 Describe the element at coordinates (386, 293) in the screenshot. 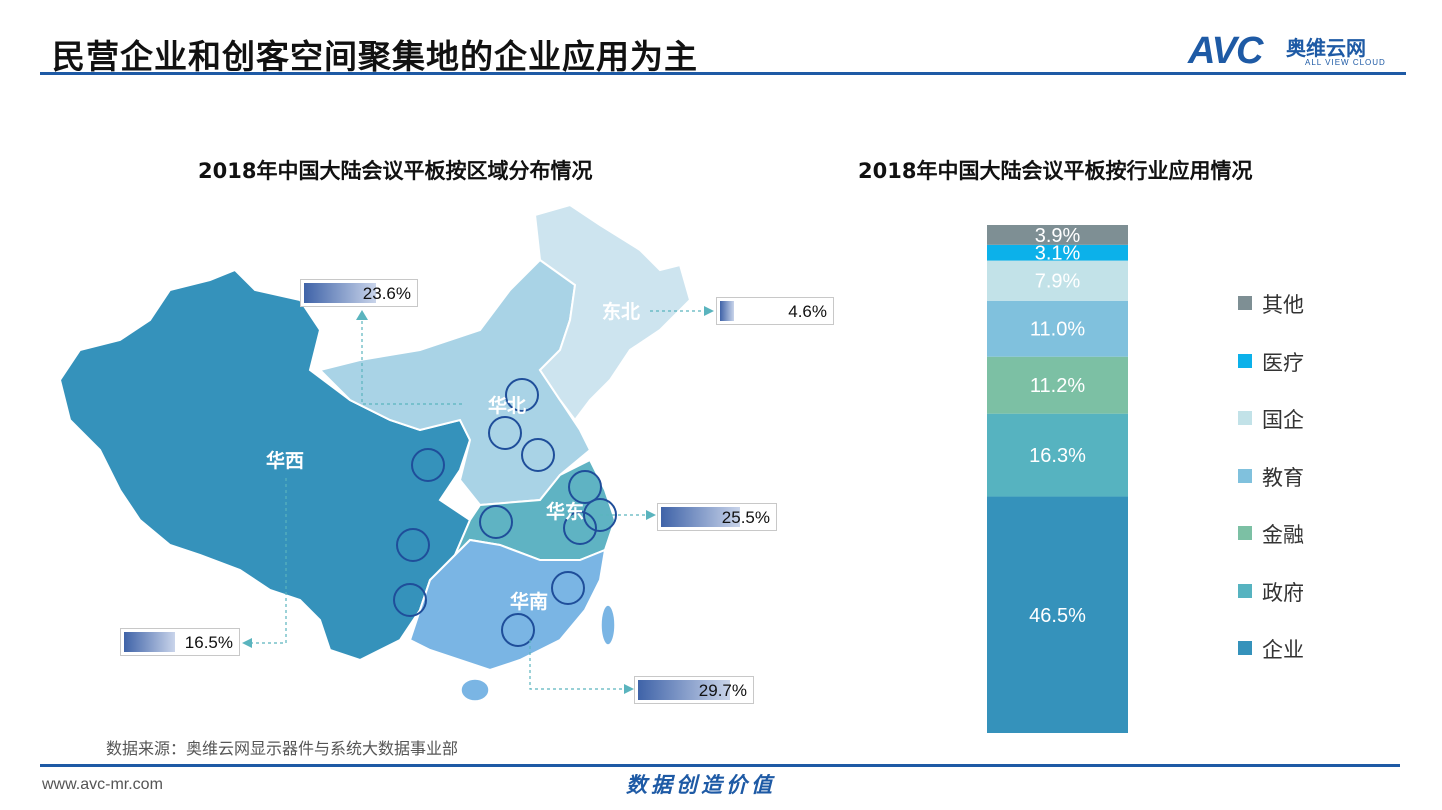

I see `value-label-huabei: 23.6%` at that location.